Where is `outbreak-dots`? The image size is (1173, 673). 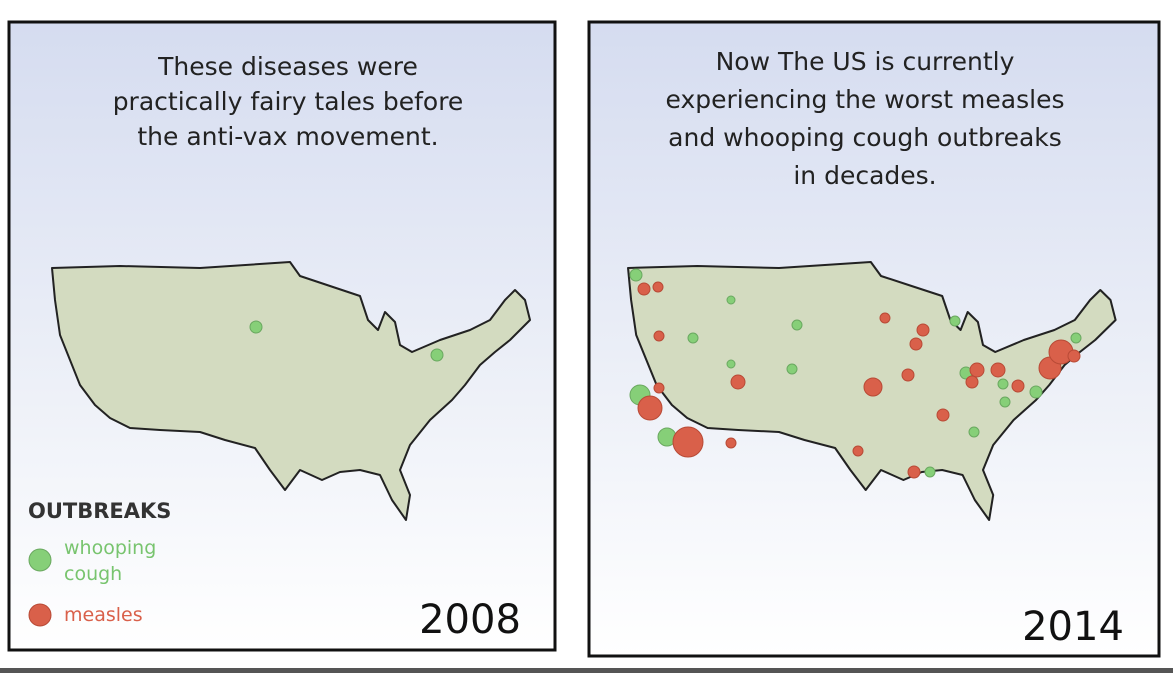
outbreak-dots is located at coordinates (855, 373).